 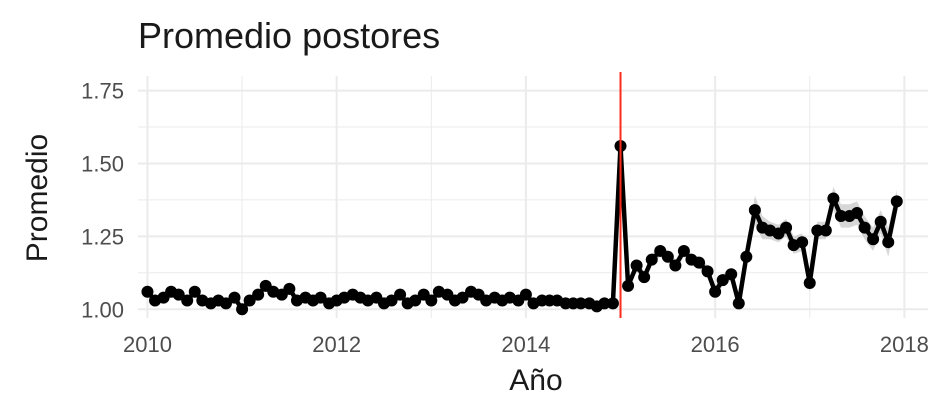 I want to click on chart-title: Promedio postores, so click(x=289, y=35).